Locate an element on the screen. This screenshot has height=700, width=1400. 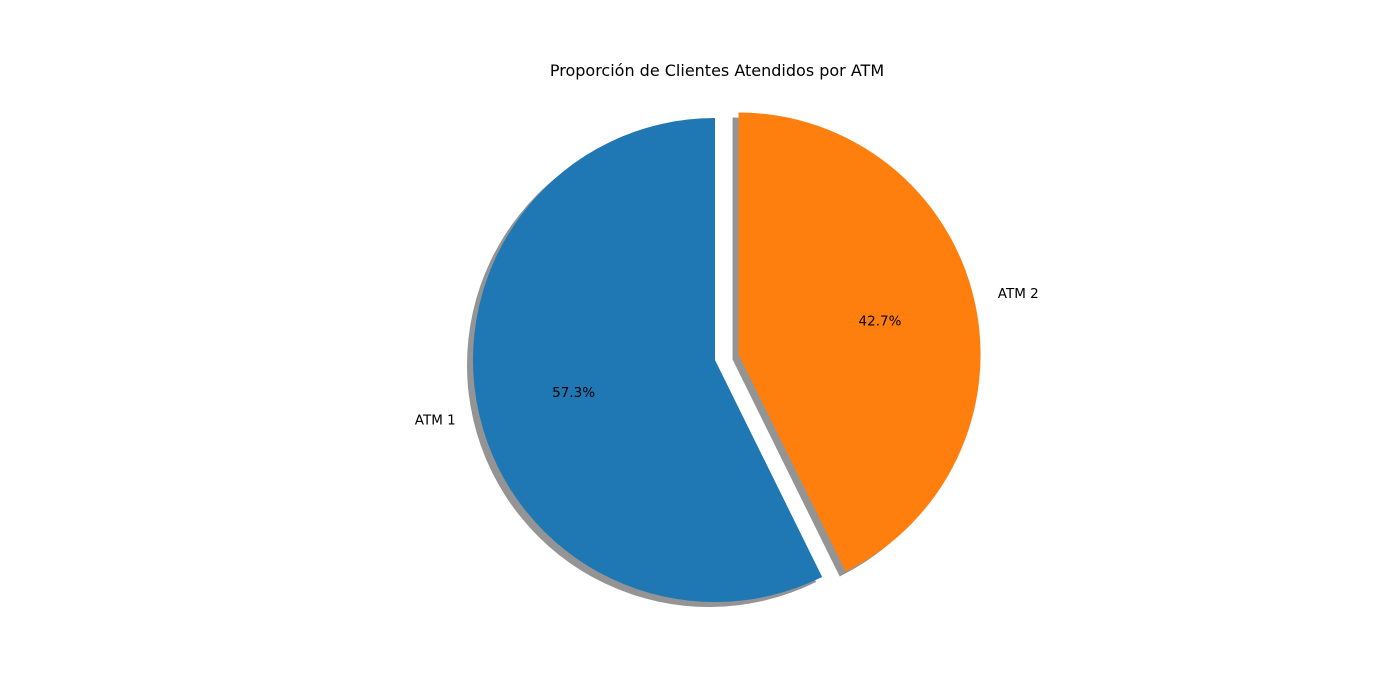
percent-label-atm-1: 57.3% is located at coordinates (573, 393).